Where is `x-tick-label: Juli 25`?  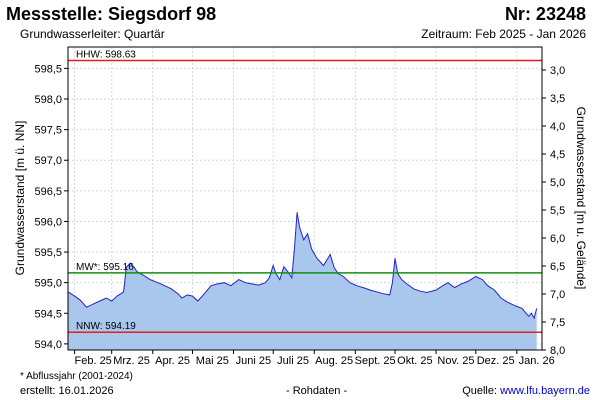 x-tick-label: Juli 25 is located at coordinates (293, 361).